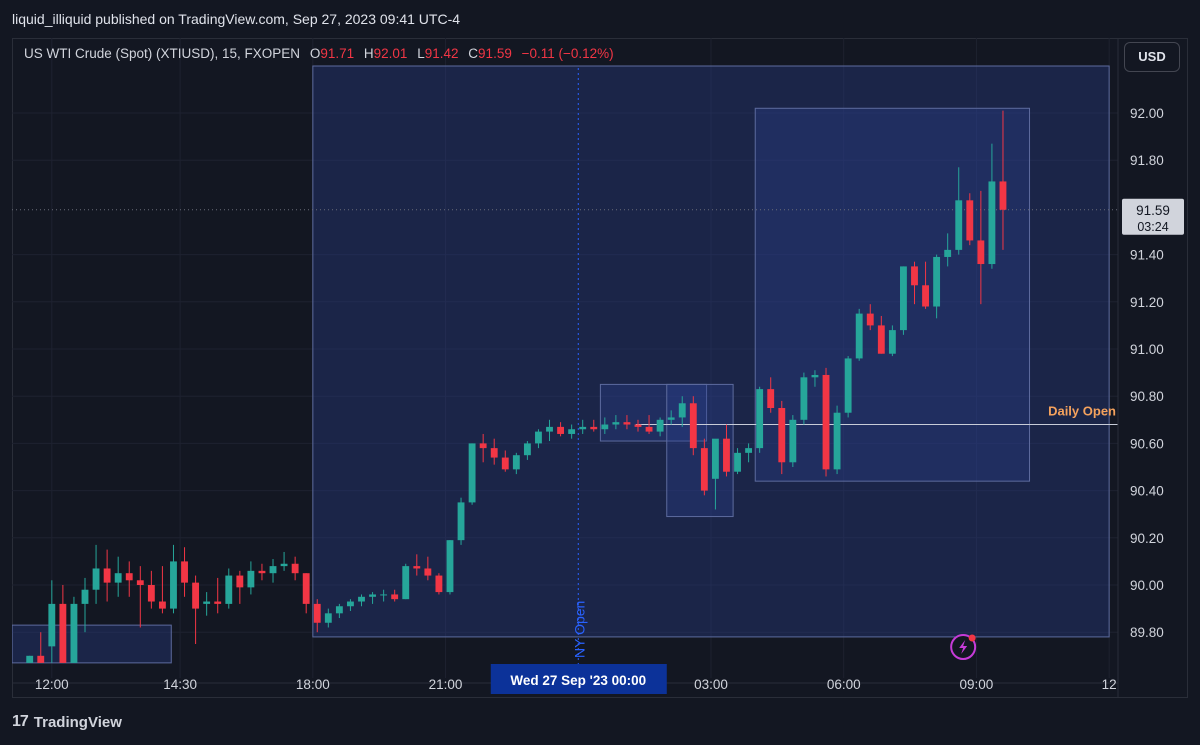 This screenshot has width=1200, height=745. I want to click on time-tick-label: 18:00, so click(313, 684).